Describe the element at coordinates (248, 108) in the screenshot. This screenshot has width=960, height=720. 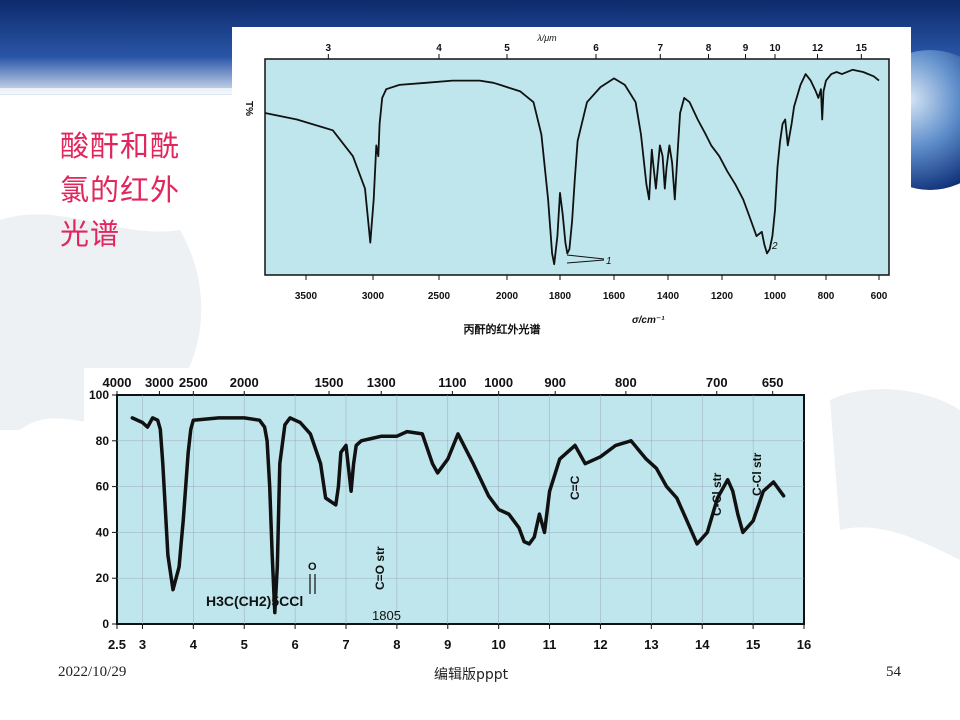
I see `y-axis-label: T%` at that location.